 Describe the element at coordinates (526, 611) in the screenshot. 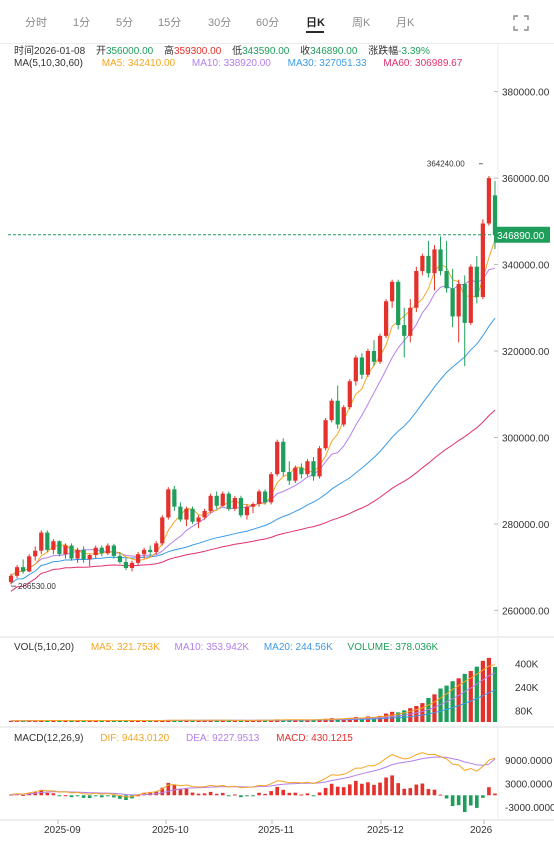

I see `price-axis-label: 260000.00` at that location.